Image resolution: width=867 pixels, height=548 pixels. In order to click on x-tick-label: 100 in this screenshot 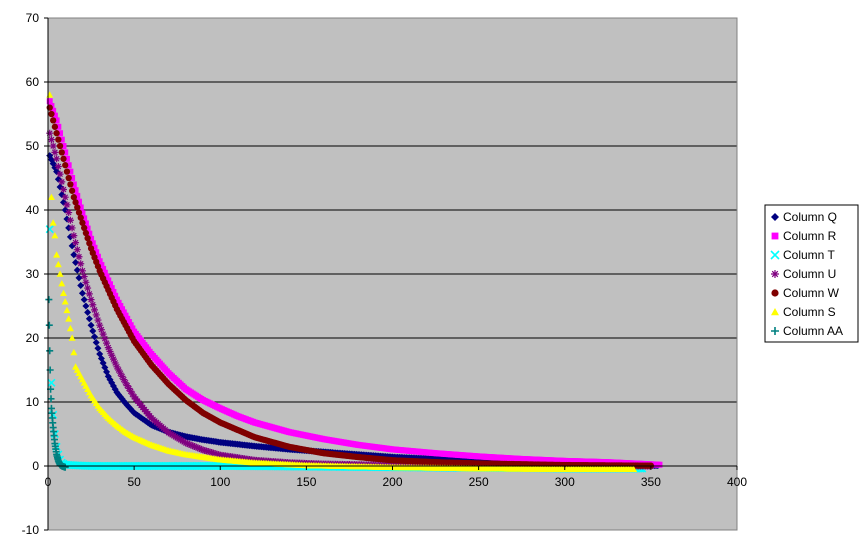, I will do `click(220, 482)`.